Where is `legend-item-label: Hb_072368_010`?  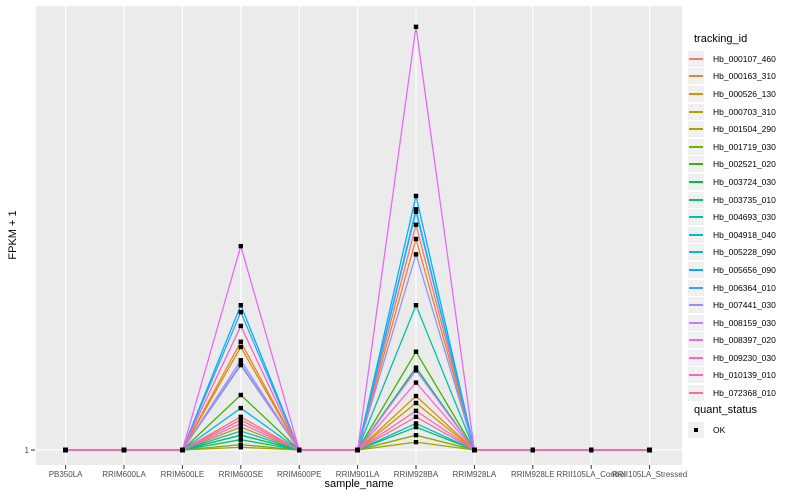
legend-item-label: Hb_072368_010 is located at coordinates (744, 393).